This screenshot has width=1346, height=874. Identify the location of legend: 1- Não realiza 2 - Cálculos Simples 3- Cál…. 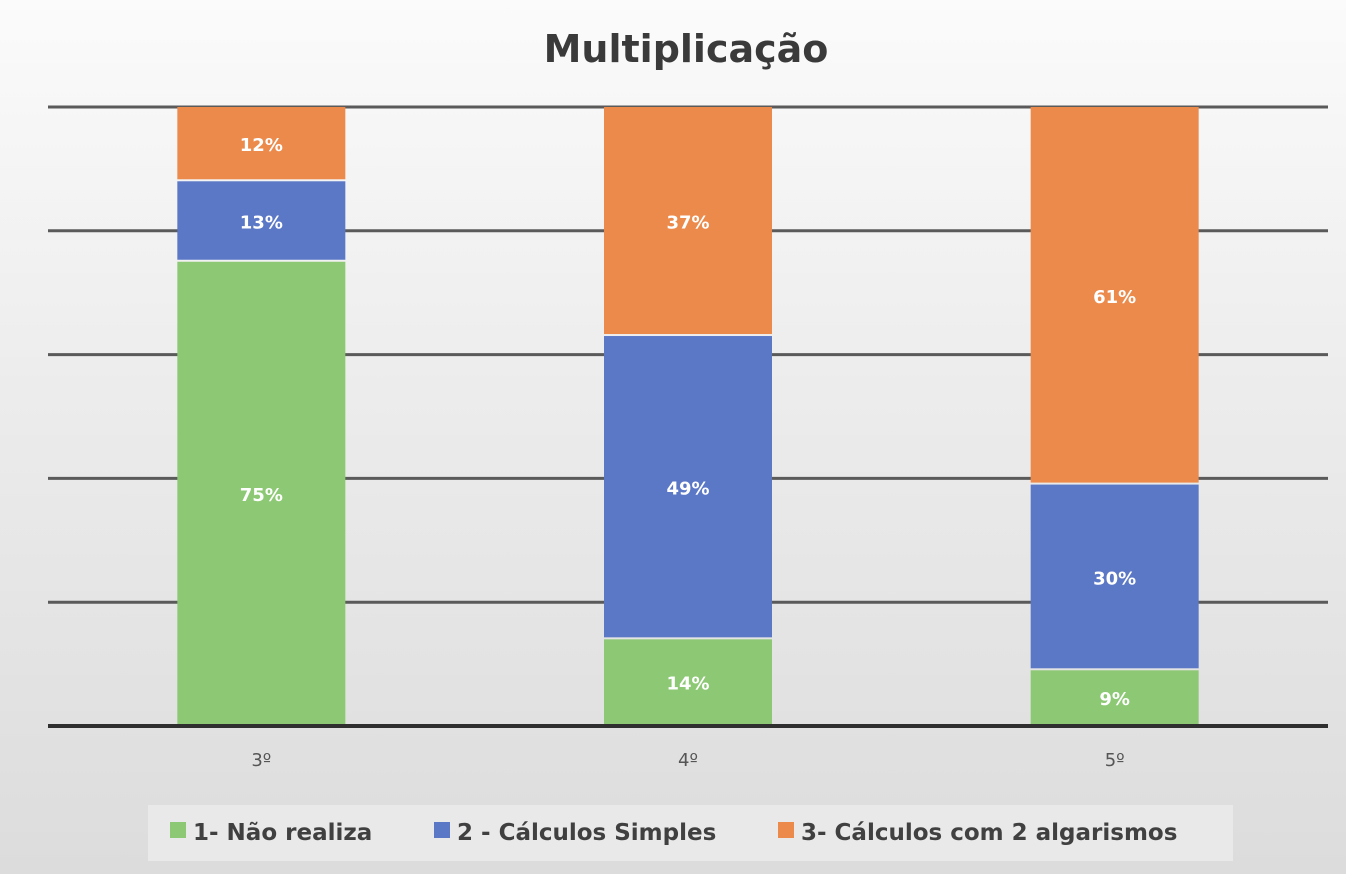
(690, 833).